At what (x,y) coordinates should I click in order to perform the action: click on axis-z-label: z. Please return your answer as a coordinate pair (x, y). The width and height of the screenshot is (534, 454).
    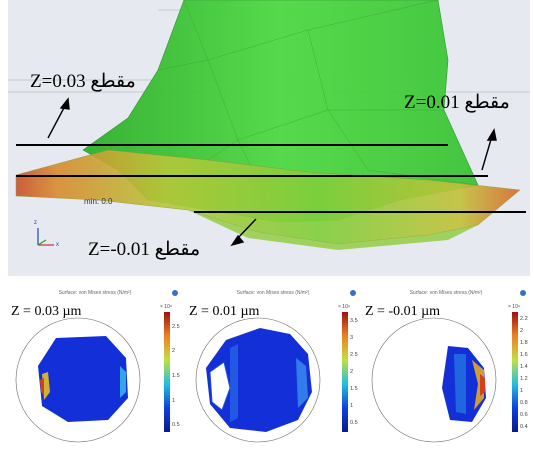
    Looking at the image, I should click on (35, 223).